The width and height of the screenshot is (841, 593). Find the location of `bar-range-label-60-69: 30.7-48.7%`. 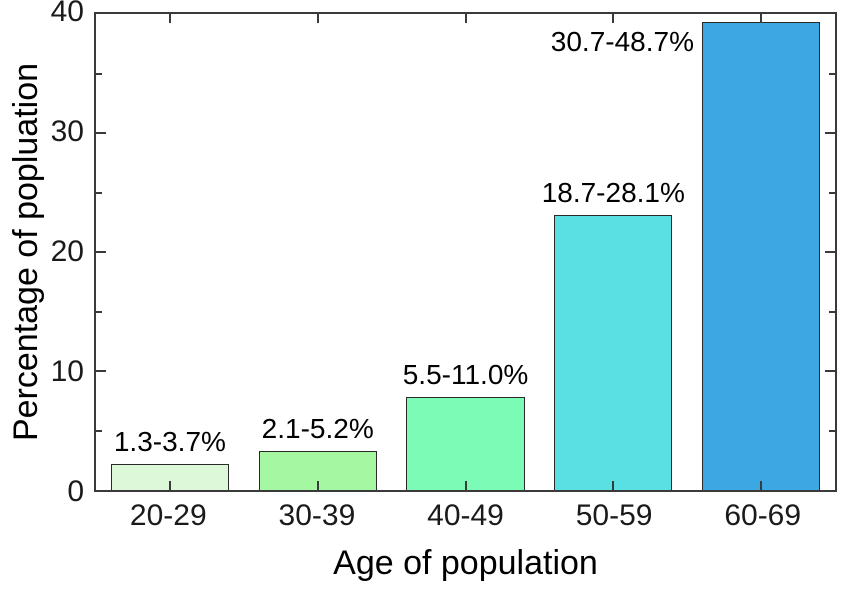

bar-range-label-60-69: 30.7-48.7% is located at coordinates (622, 41).